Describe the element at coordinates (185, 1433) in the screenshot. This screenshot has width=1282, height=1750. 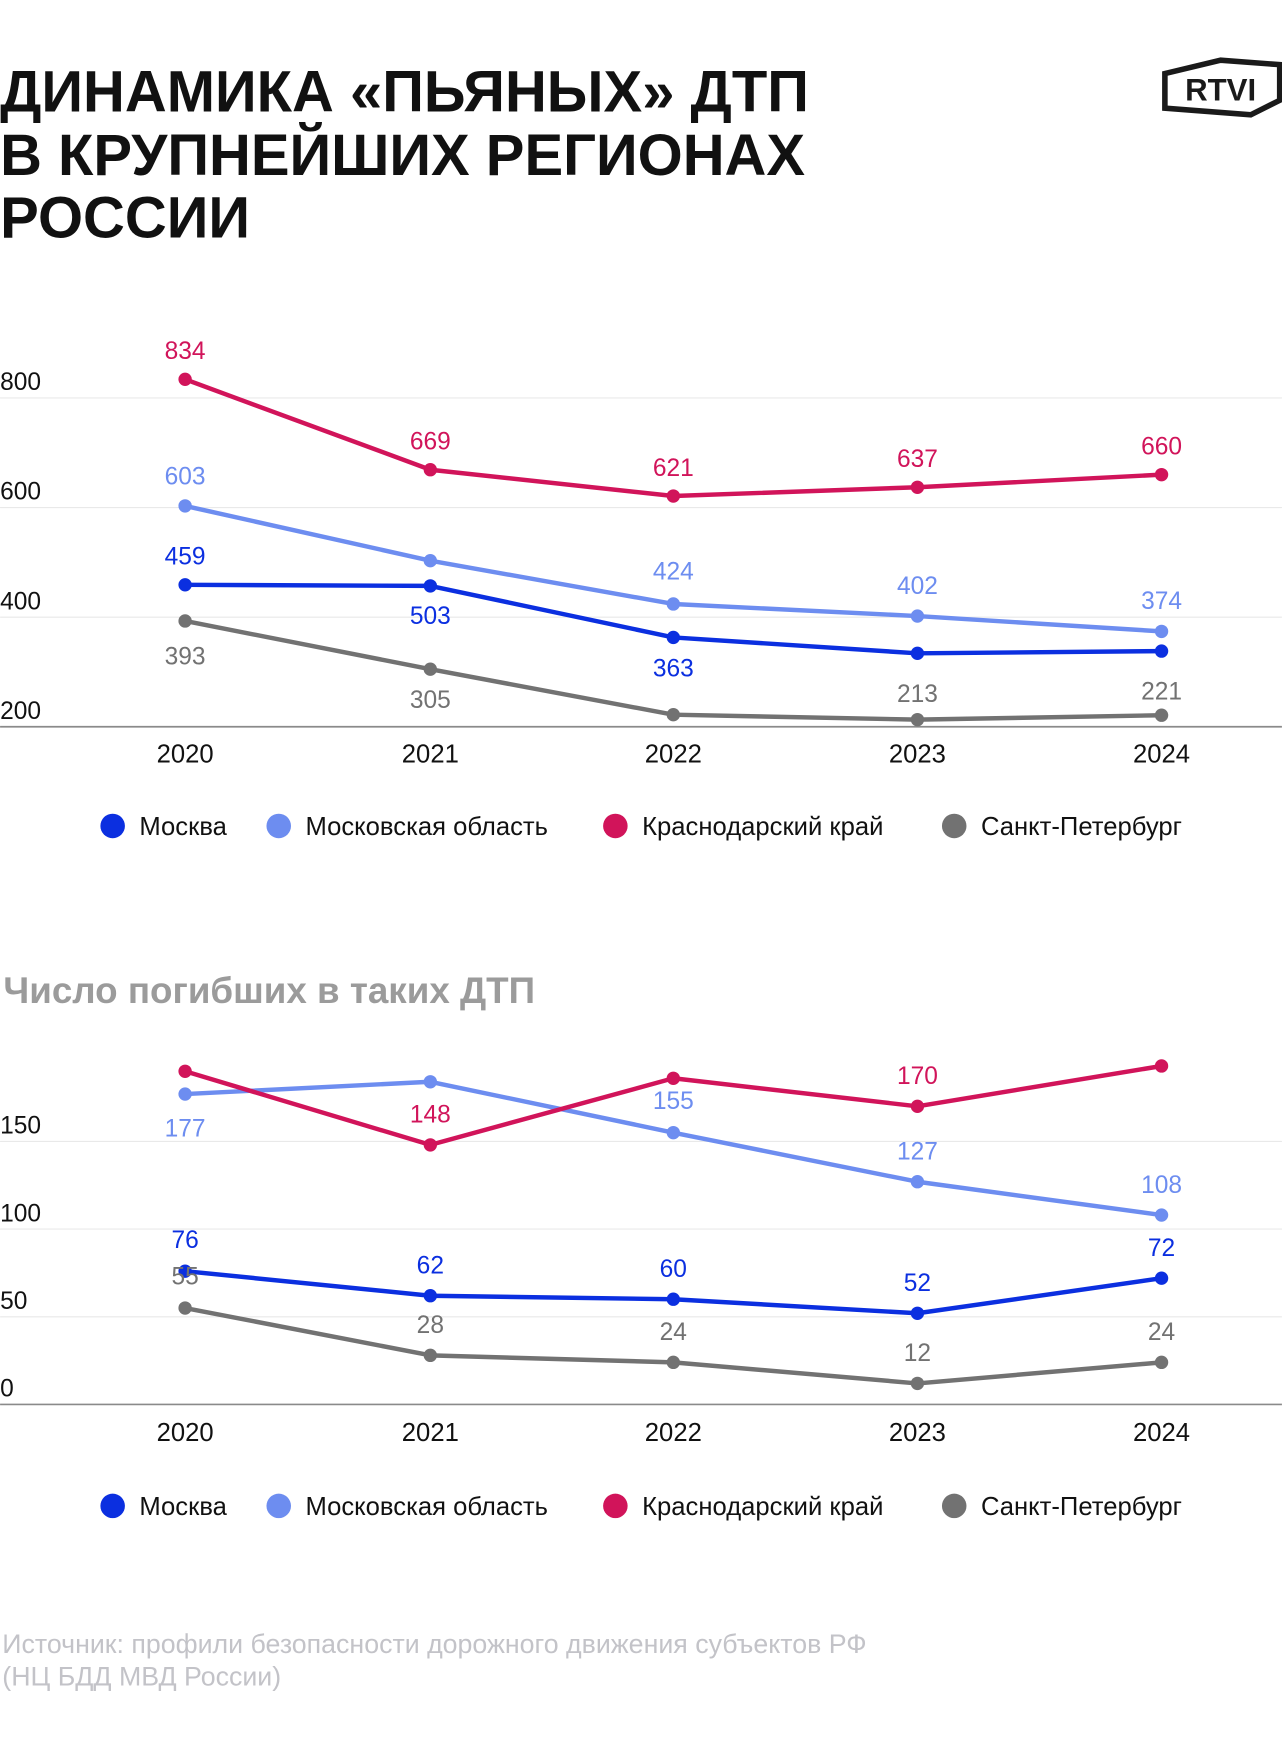
I see `x-tick-label: 2020` at that location.